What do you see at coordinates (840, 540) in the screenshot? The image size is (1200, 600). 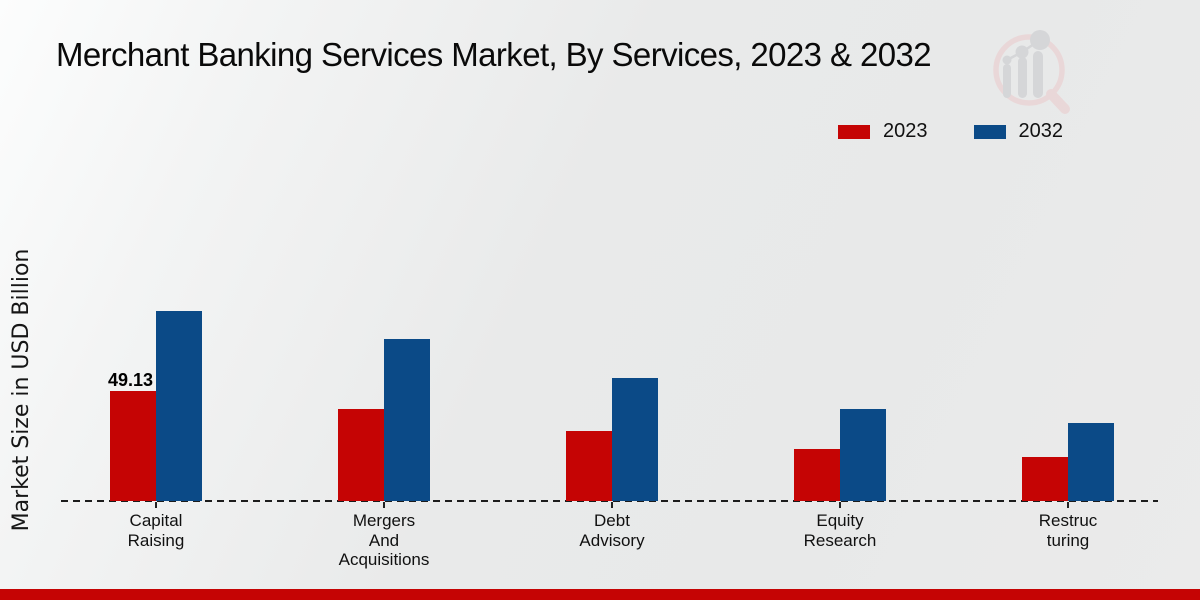 I see `x-tick-label-line: Research` at bounding box center [840, 540].